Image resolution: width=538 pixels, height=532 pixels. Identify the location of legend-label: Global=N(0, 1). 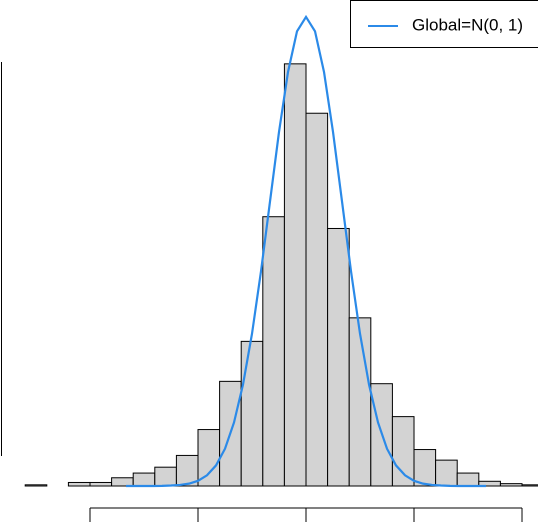
(467, 24).